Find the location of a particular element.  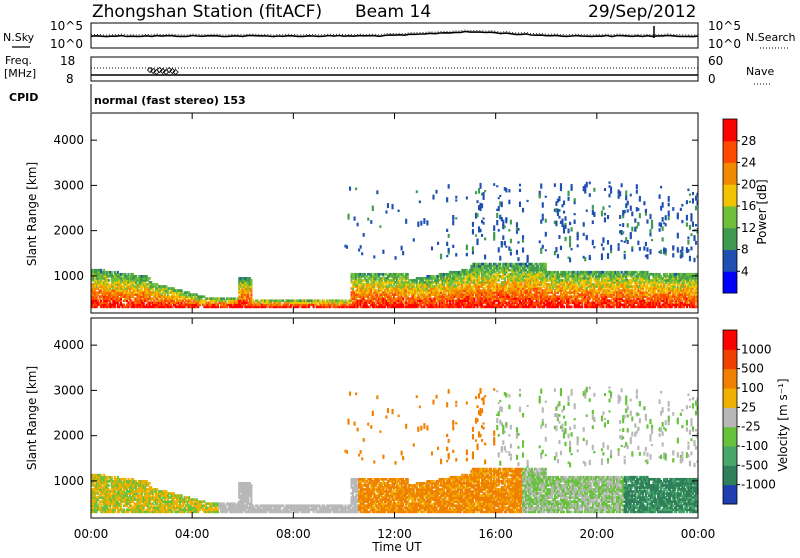

nave-label: Nave is located at coordinates (760, 71).